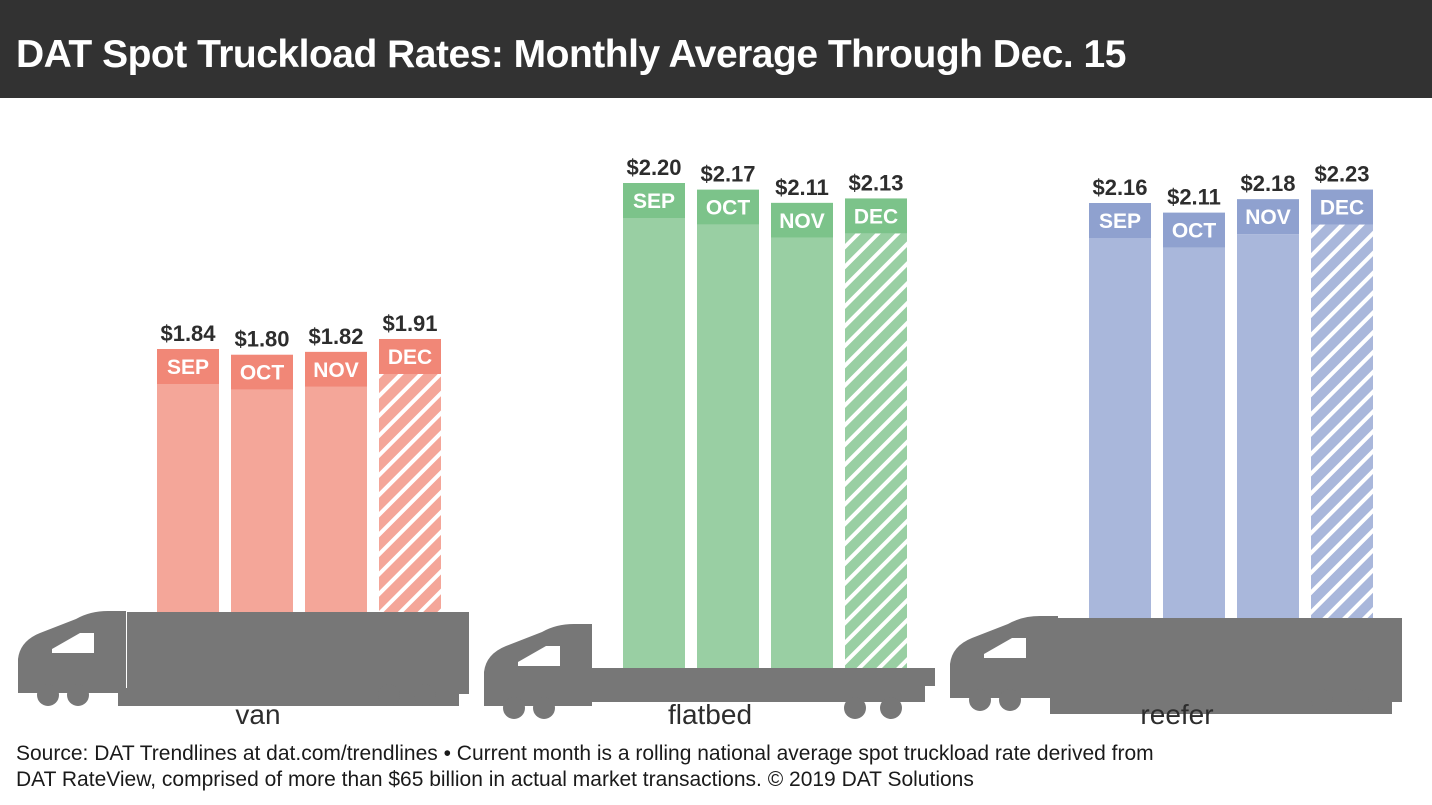  Describe the element at coordinates (1194, 197) in the screenshot. I see `reefer-value-label: $2.11` at that location.